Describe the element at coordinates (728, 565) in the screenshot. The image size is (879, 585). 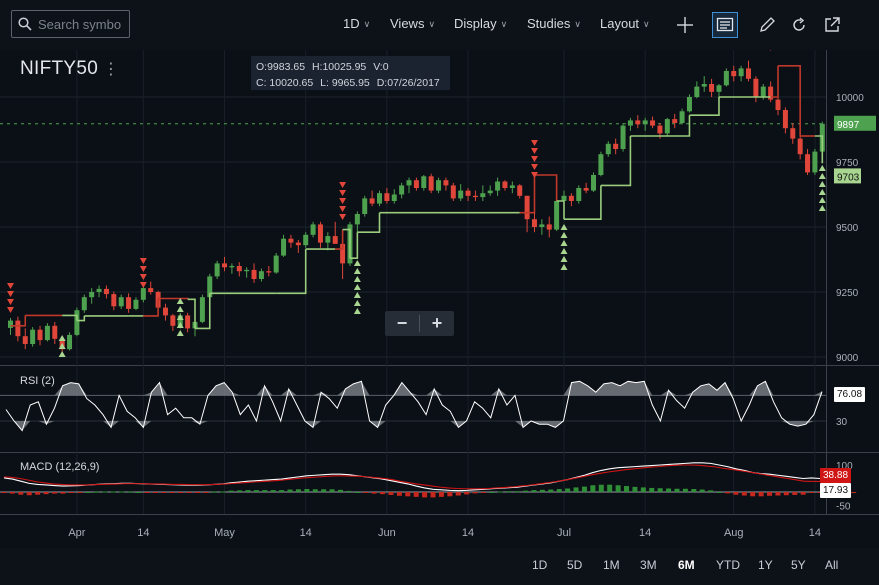
I see `range-ytd: YTD` at that location.